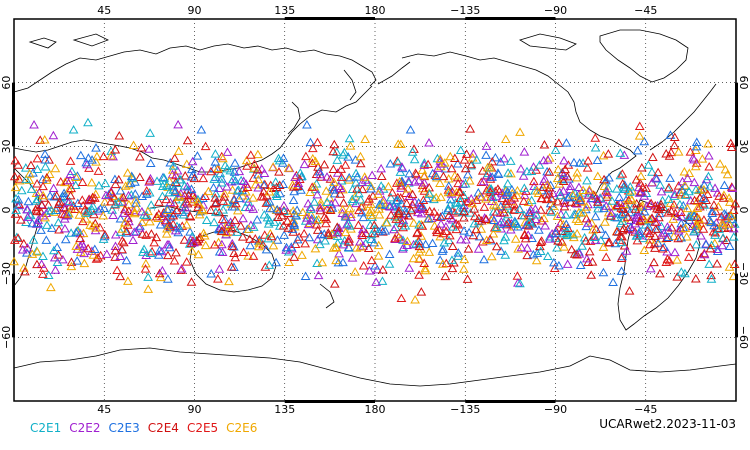 The image size is (750, 450). What do you see at coordinates (375, 367) in the screenshot?
I see `coastline-antarctica` at bounding box center [375, 367].